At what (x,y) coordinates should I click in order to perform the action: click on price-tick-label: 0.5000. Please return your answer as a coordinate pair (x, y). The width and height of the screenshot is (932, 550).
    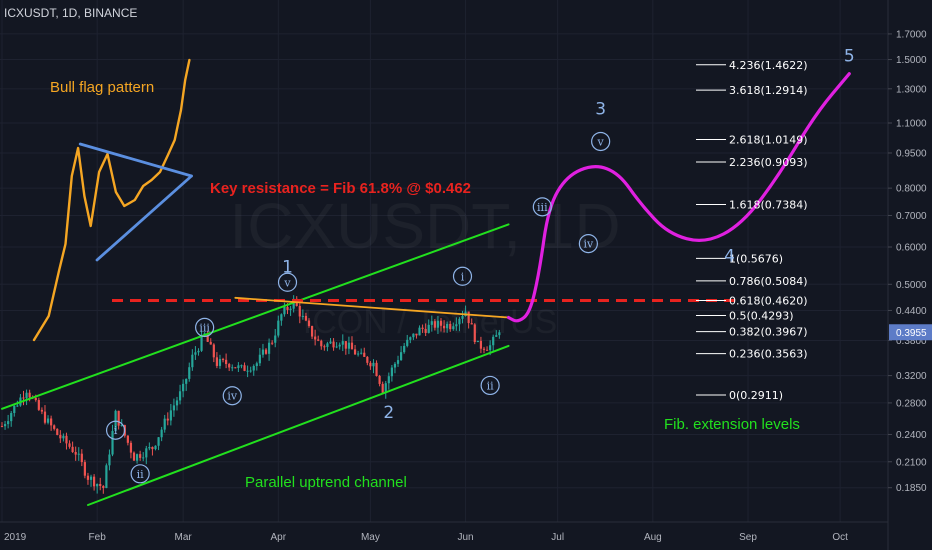
    Looking at the image, I should click on (911, 285).